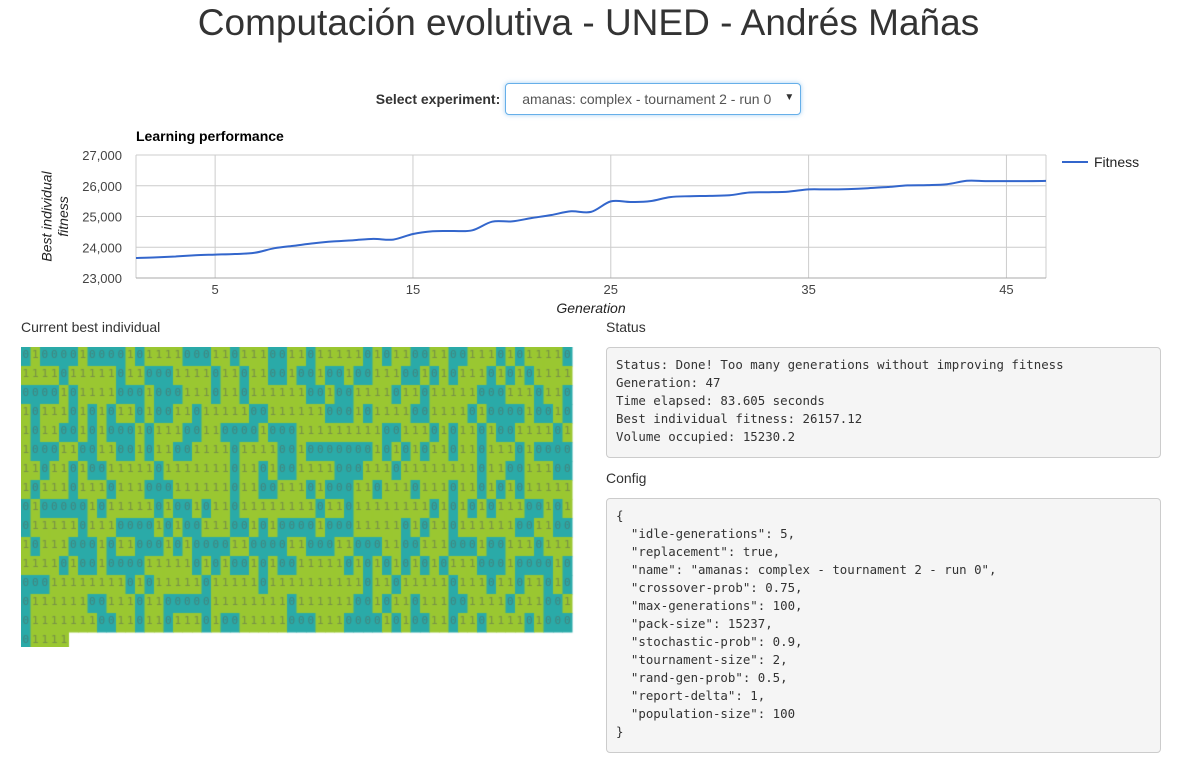  What do you see at coordinates (626, 478) in the screenshot?
I see `config-label: Config` at bounding box center [626, 478].